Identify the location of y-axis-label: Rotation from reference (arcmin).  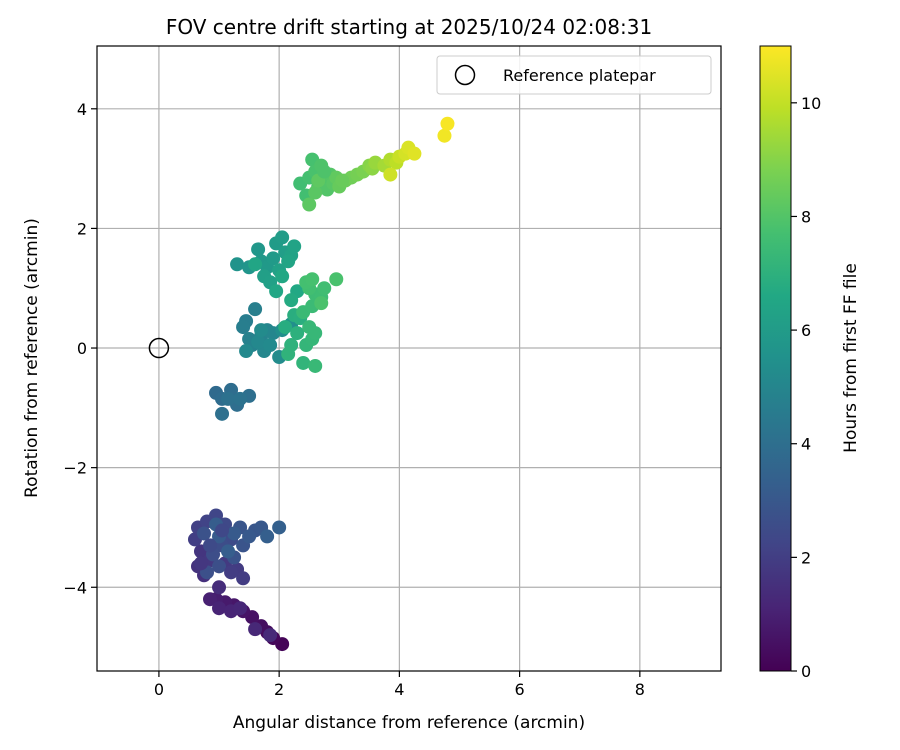
(32, 358).